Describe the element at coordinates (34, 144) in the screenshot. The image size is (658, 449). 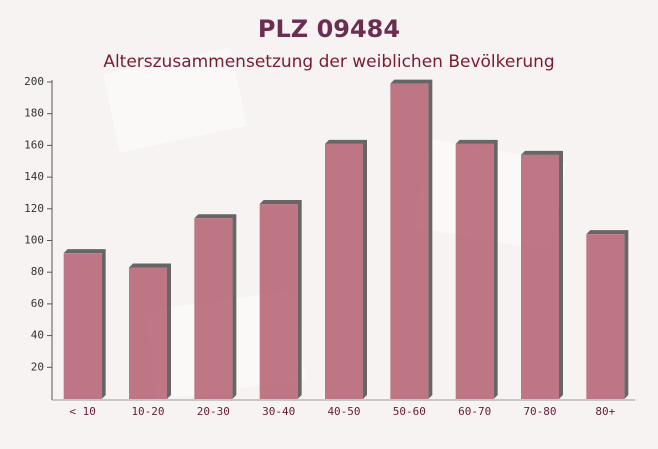
I see `y-tick-label: 160` at that location.